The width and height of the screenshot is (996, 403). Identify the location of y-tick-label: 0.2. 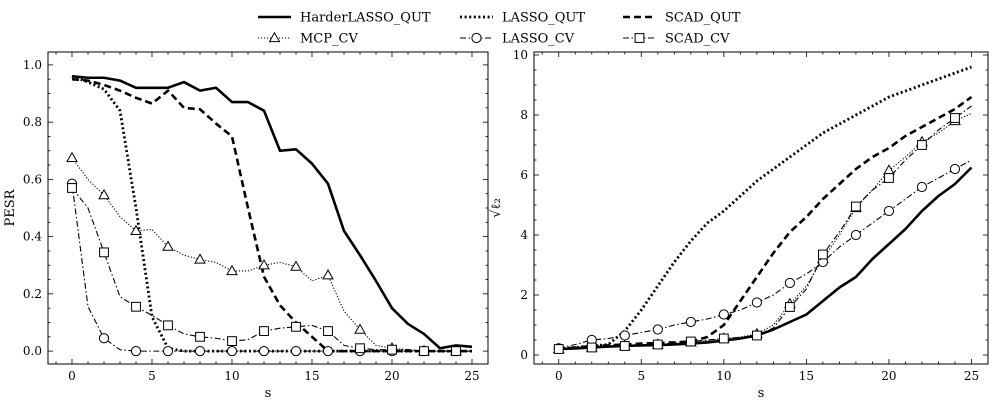
(32, 294).